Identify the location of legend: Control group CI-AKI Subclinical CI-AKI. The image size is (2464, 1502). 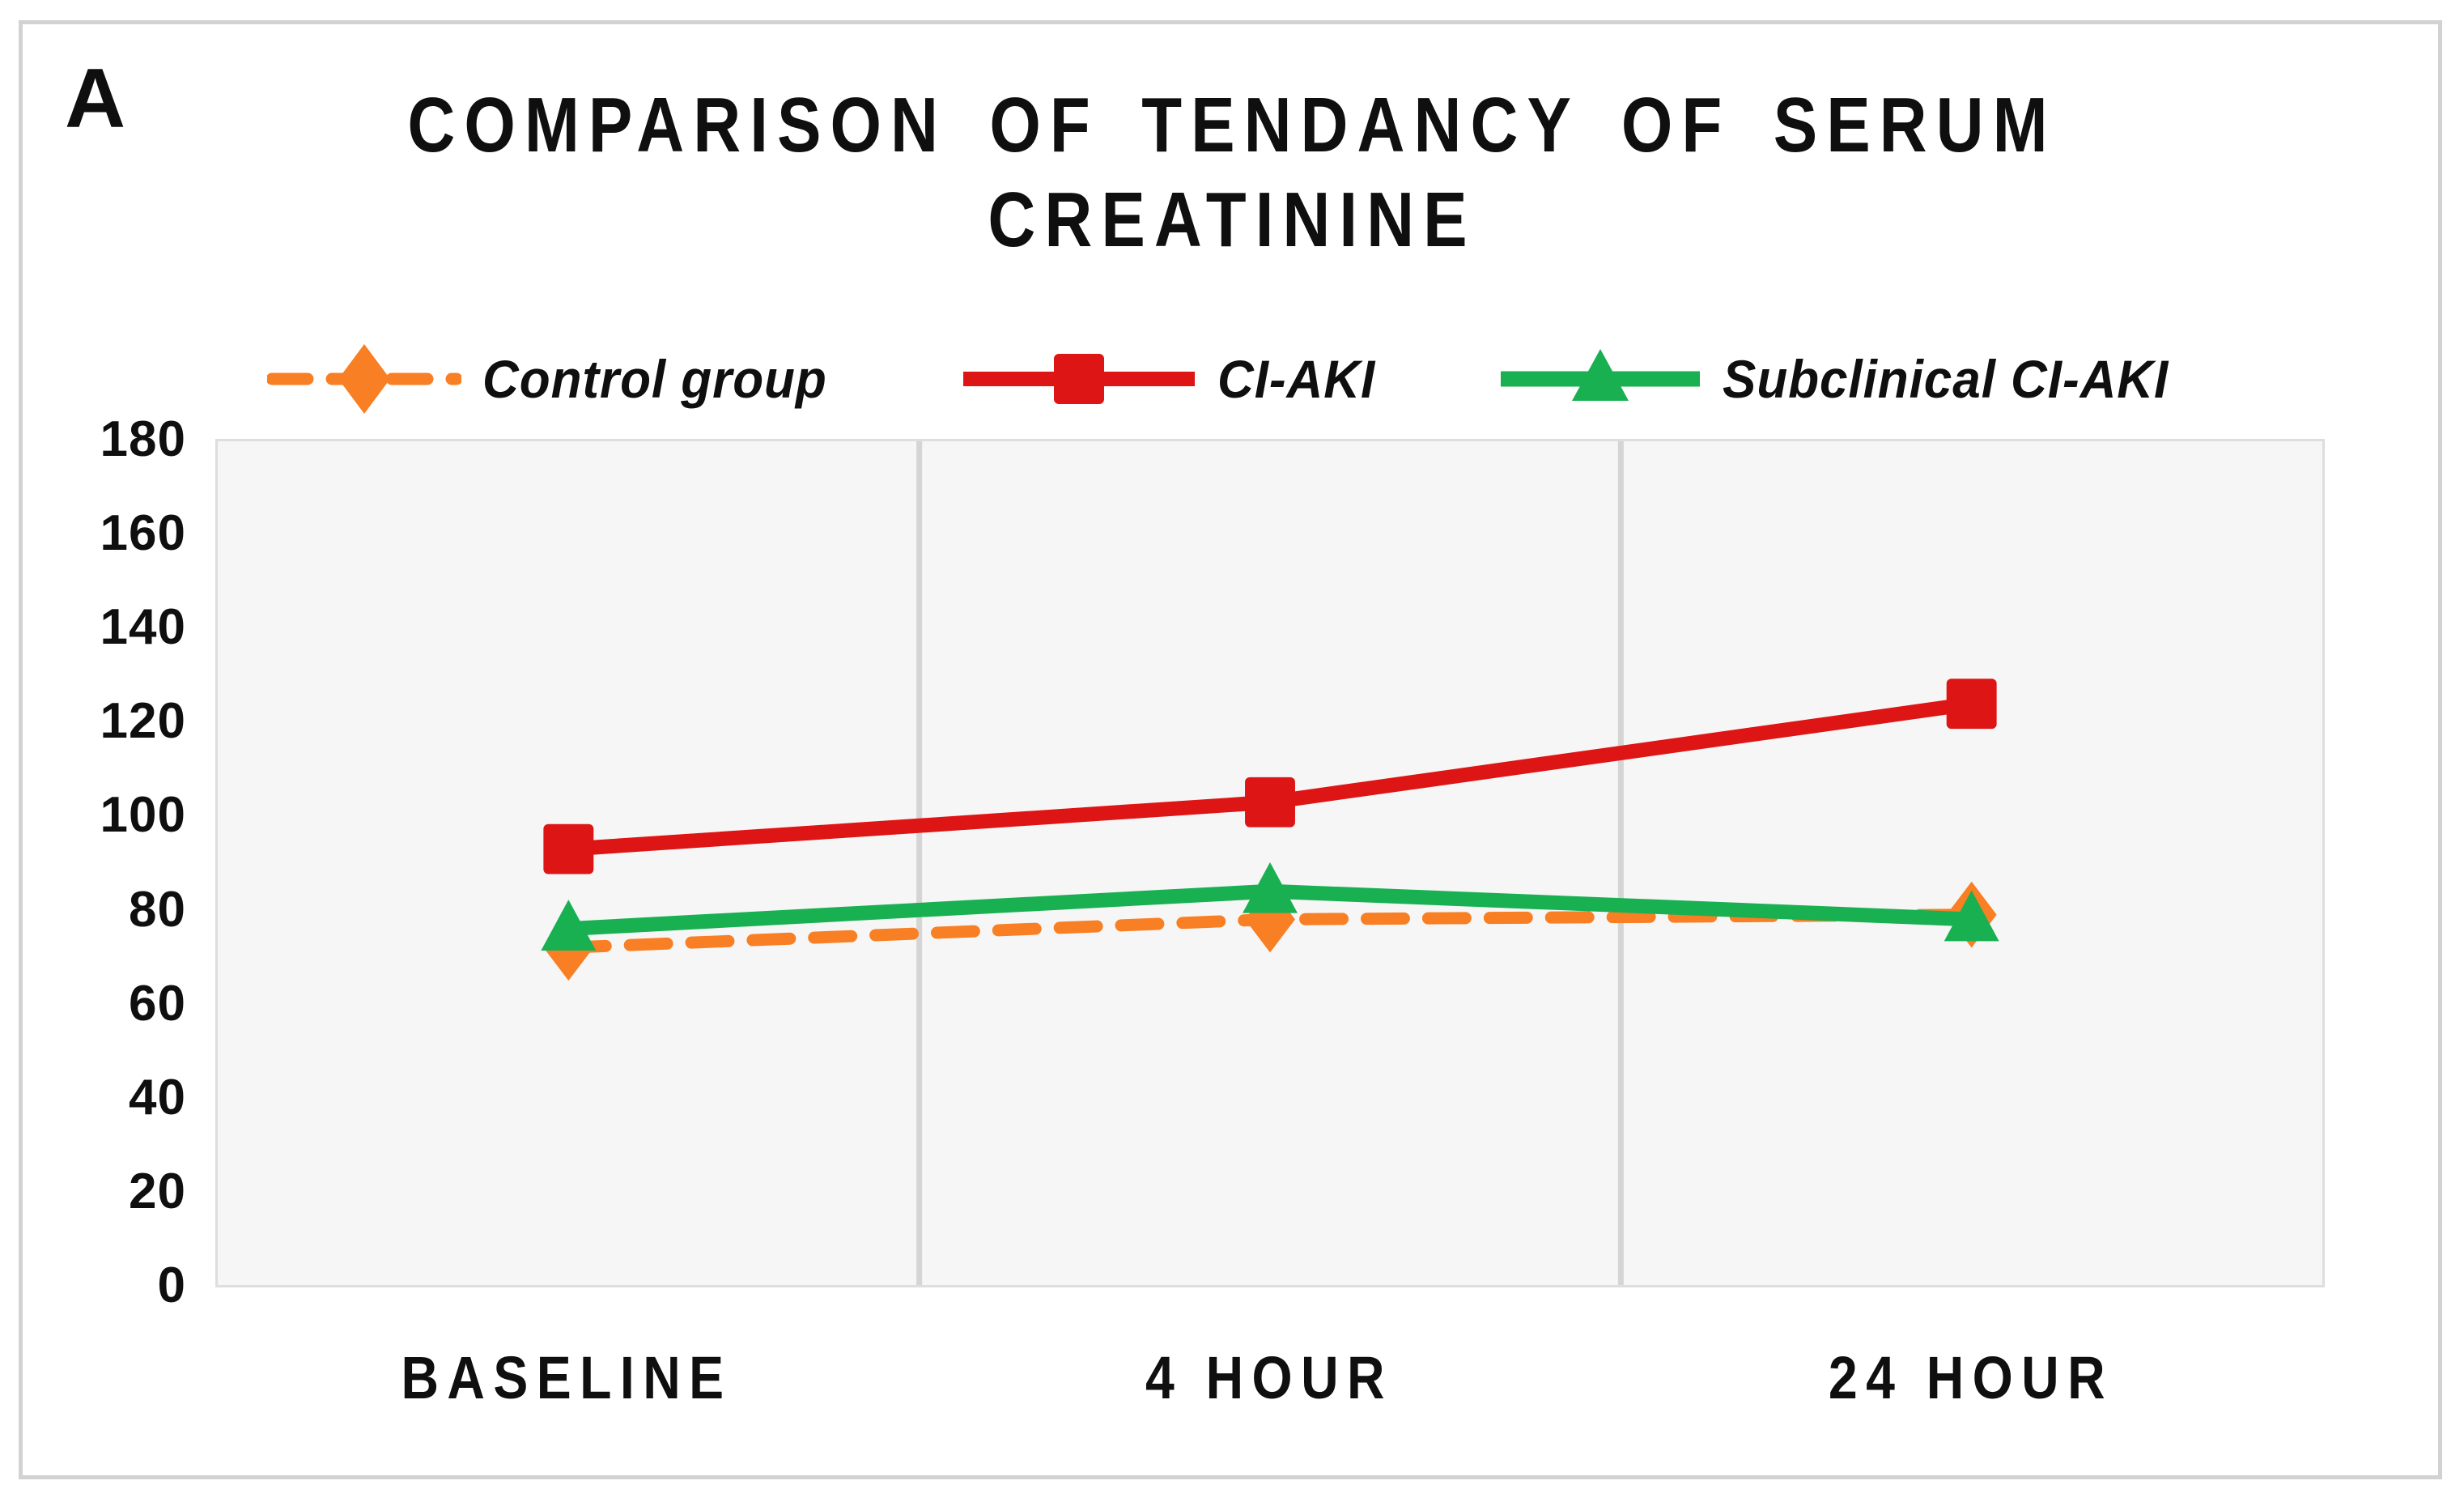
(1232, 379).